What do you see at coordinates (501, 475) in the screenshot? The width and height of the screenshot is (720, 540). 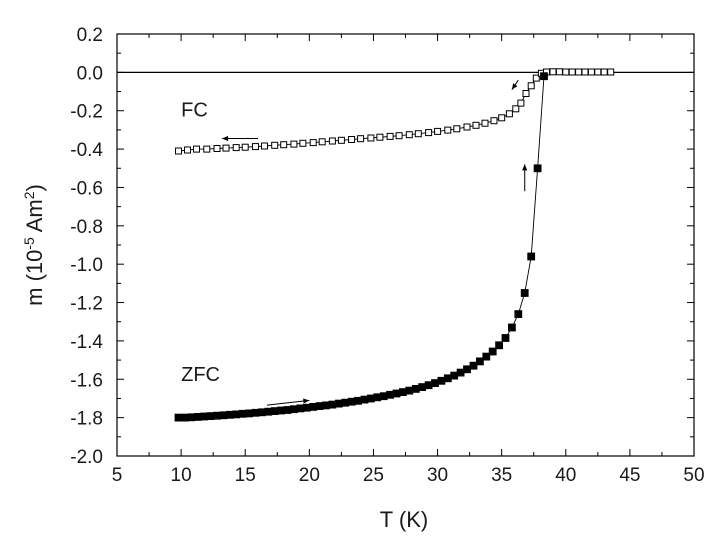 I see `x-tick-label: 35` at bounding box center [501, 475].